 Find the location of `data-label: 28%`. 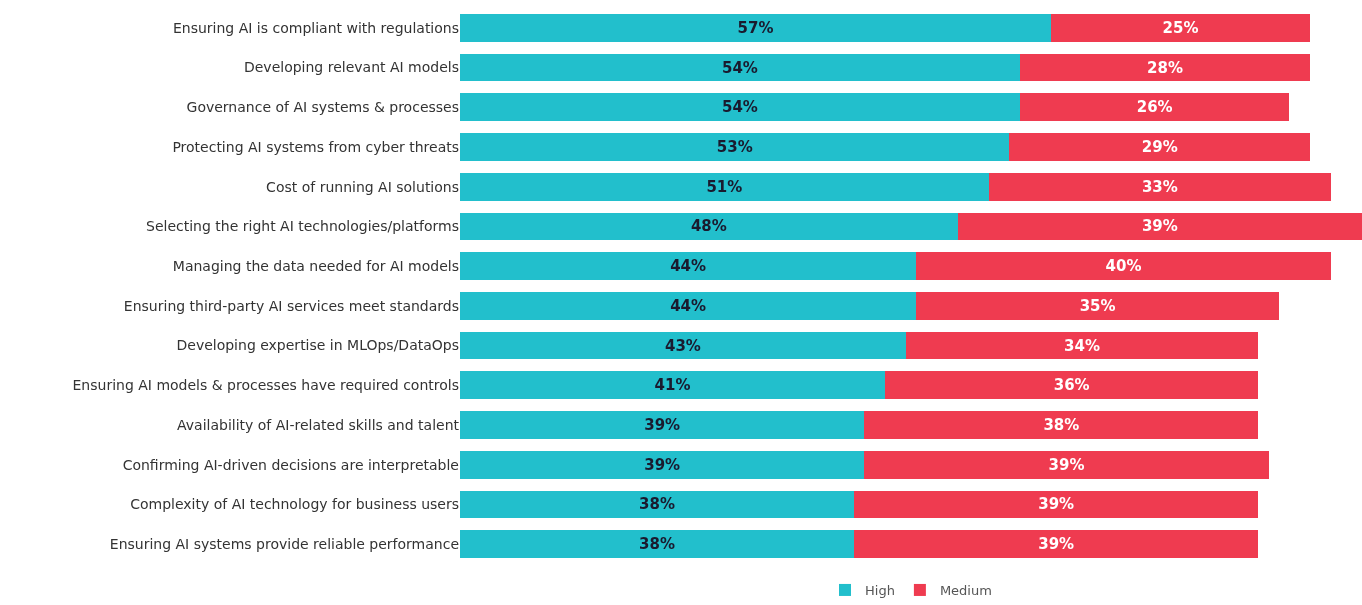

data-label: 28% is located at coordinates (1165, 67).